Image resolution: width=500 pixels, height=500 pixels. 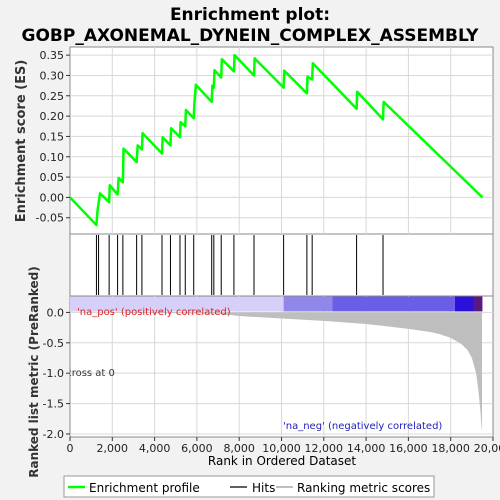 I want to click on rank-y-tick-label: -0.5, so click(x=53, y=343).